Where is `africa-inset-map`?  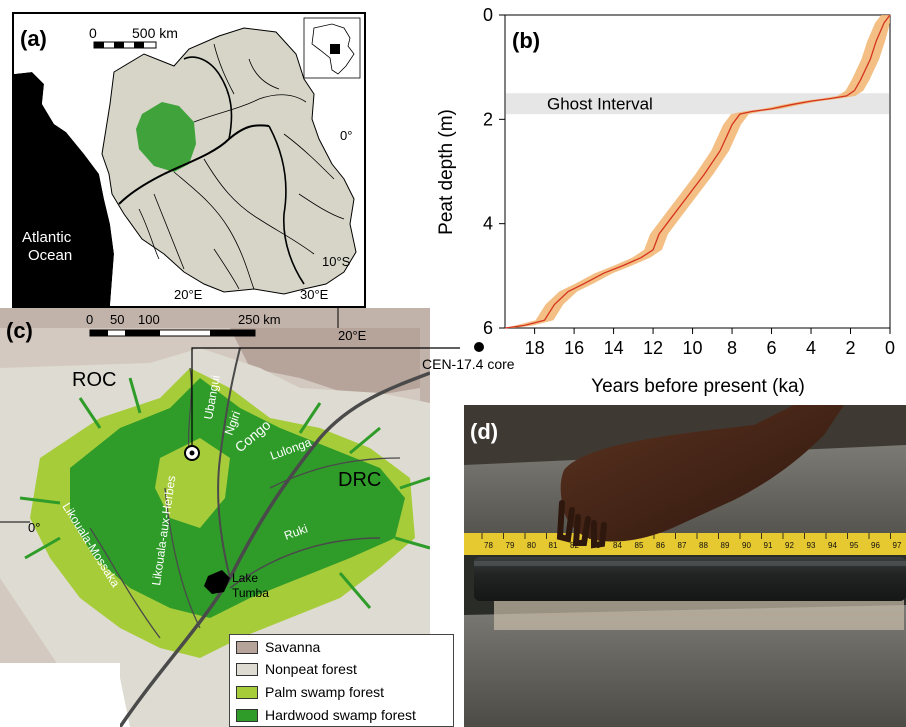
africa-inset-map is located at coordinates (332, 48).